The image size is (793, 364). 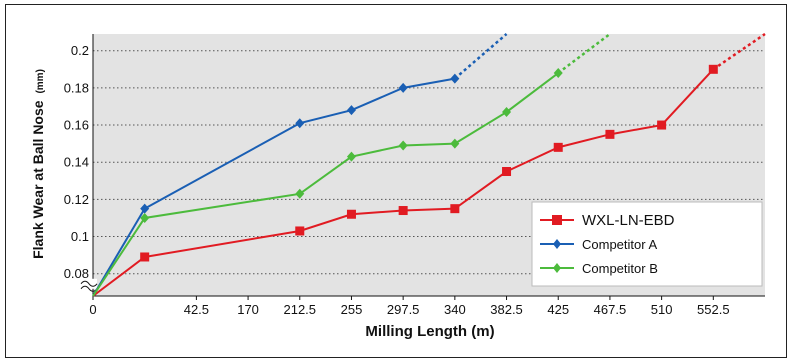 I want to click on x-tick-label: 340, so click(x=455, y=309).